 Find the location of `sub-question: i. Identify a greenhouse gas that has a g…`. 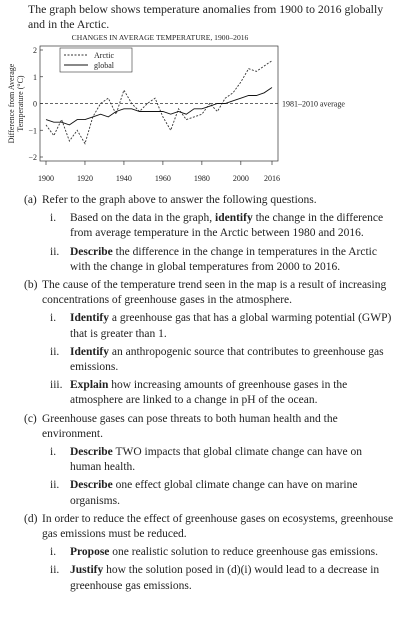

sub-question: i. Identify a greenhouse gas that has a g… is located at coordinates (201, 326).